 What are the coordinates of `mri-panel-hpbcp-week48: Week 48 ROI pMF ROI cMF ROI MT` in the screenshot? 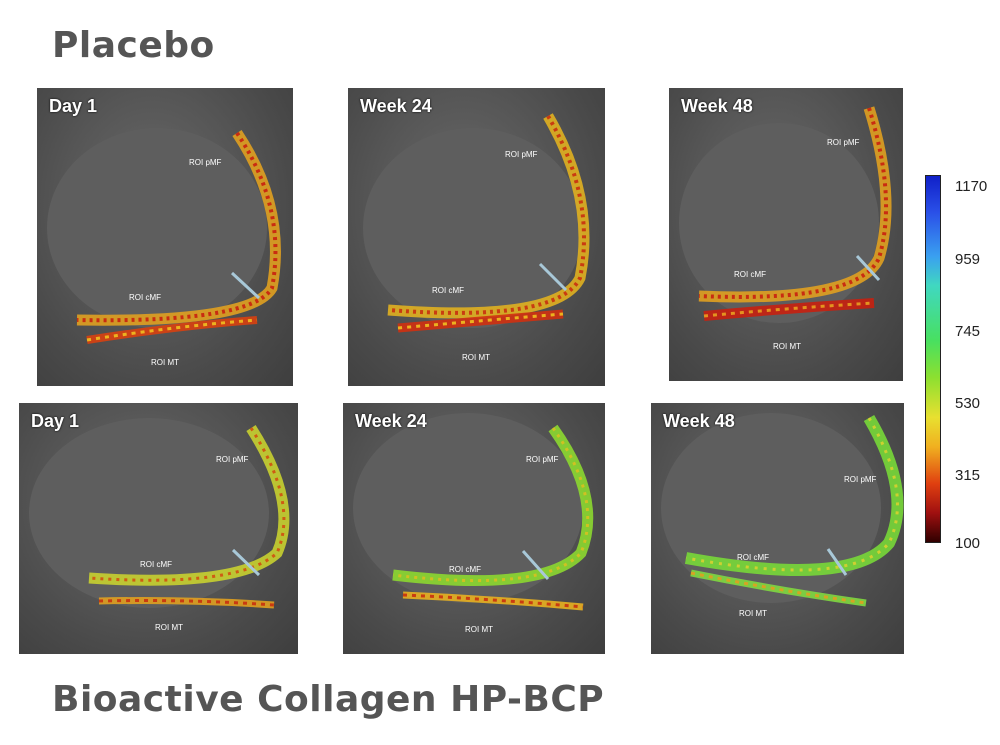 It's located at (777, 528).